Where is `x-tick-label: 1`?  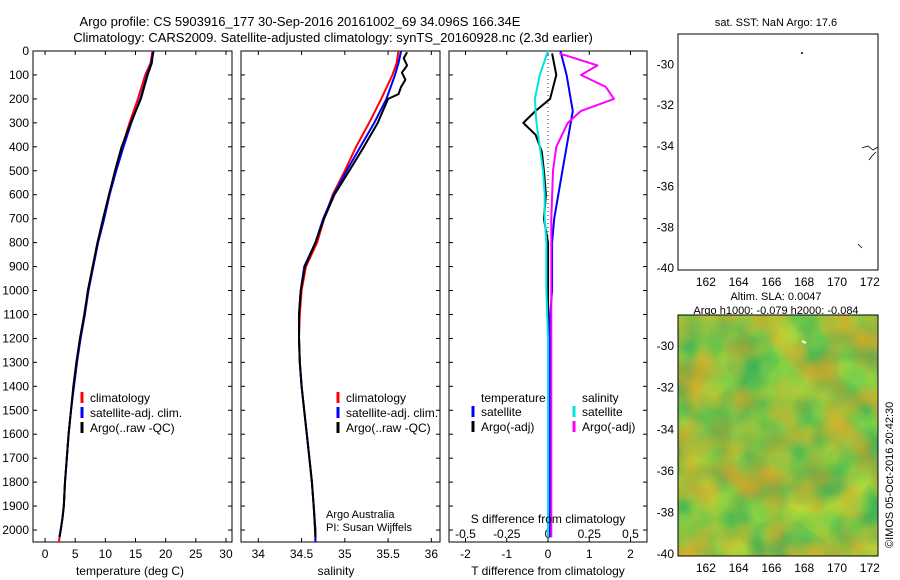
x-tick-label: 1 is located at coordinates (589, 554).